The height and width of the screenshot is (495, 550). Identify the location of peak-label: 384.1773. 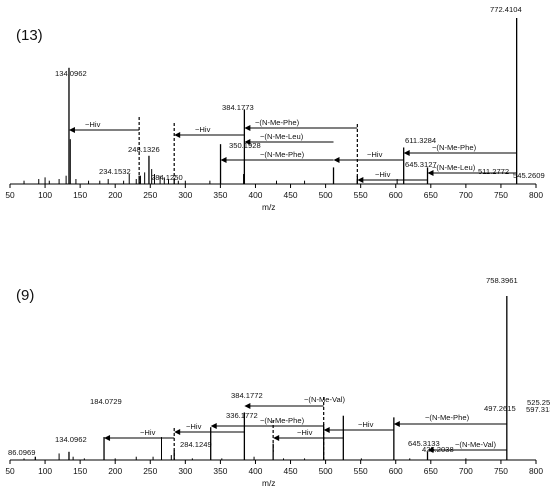
(238, 107).